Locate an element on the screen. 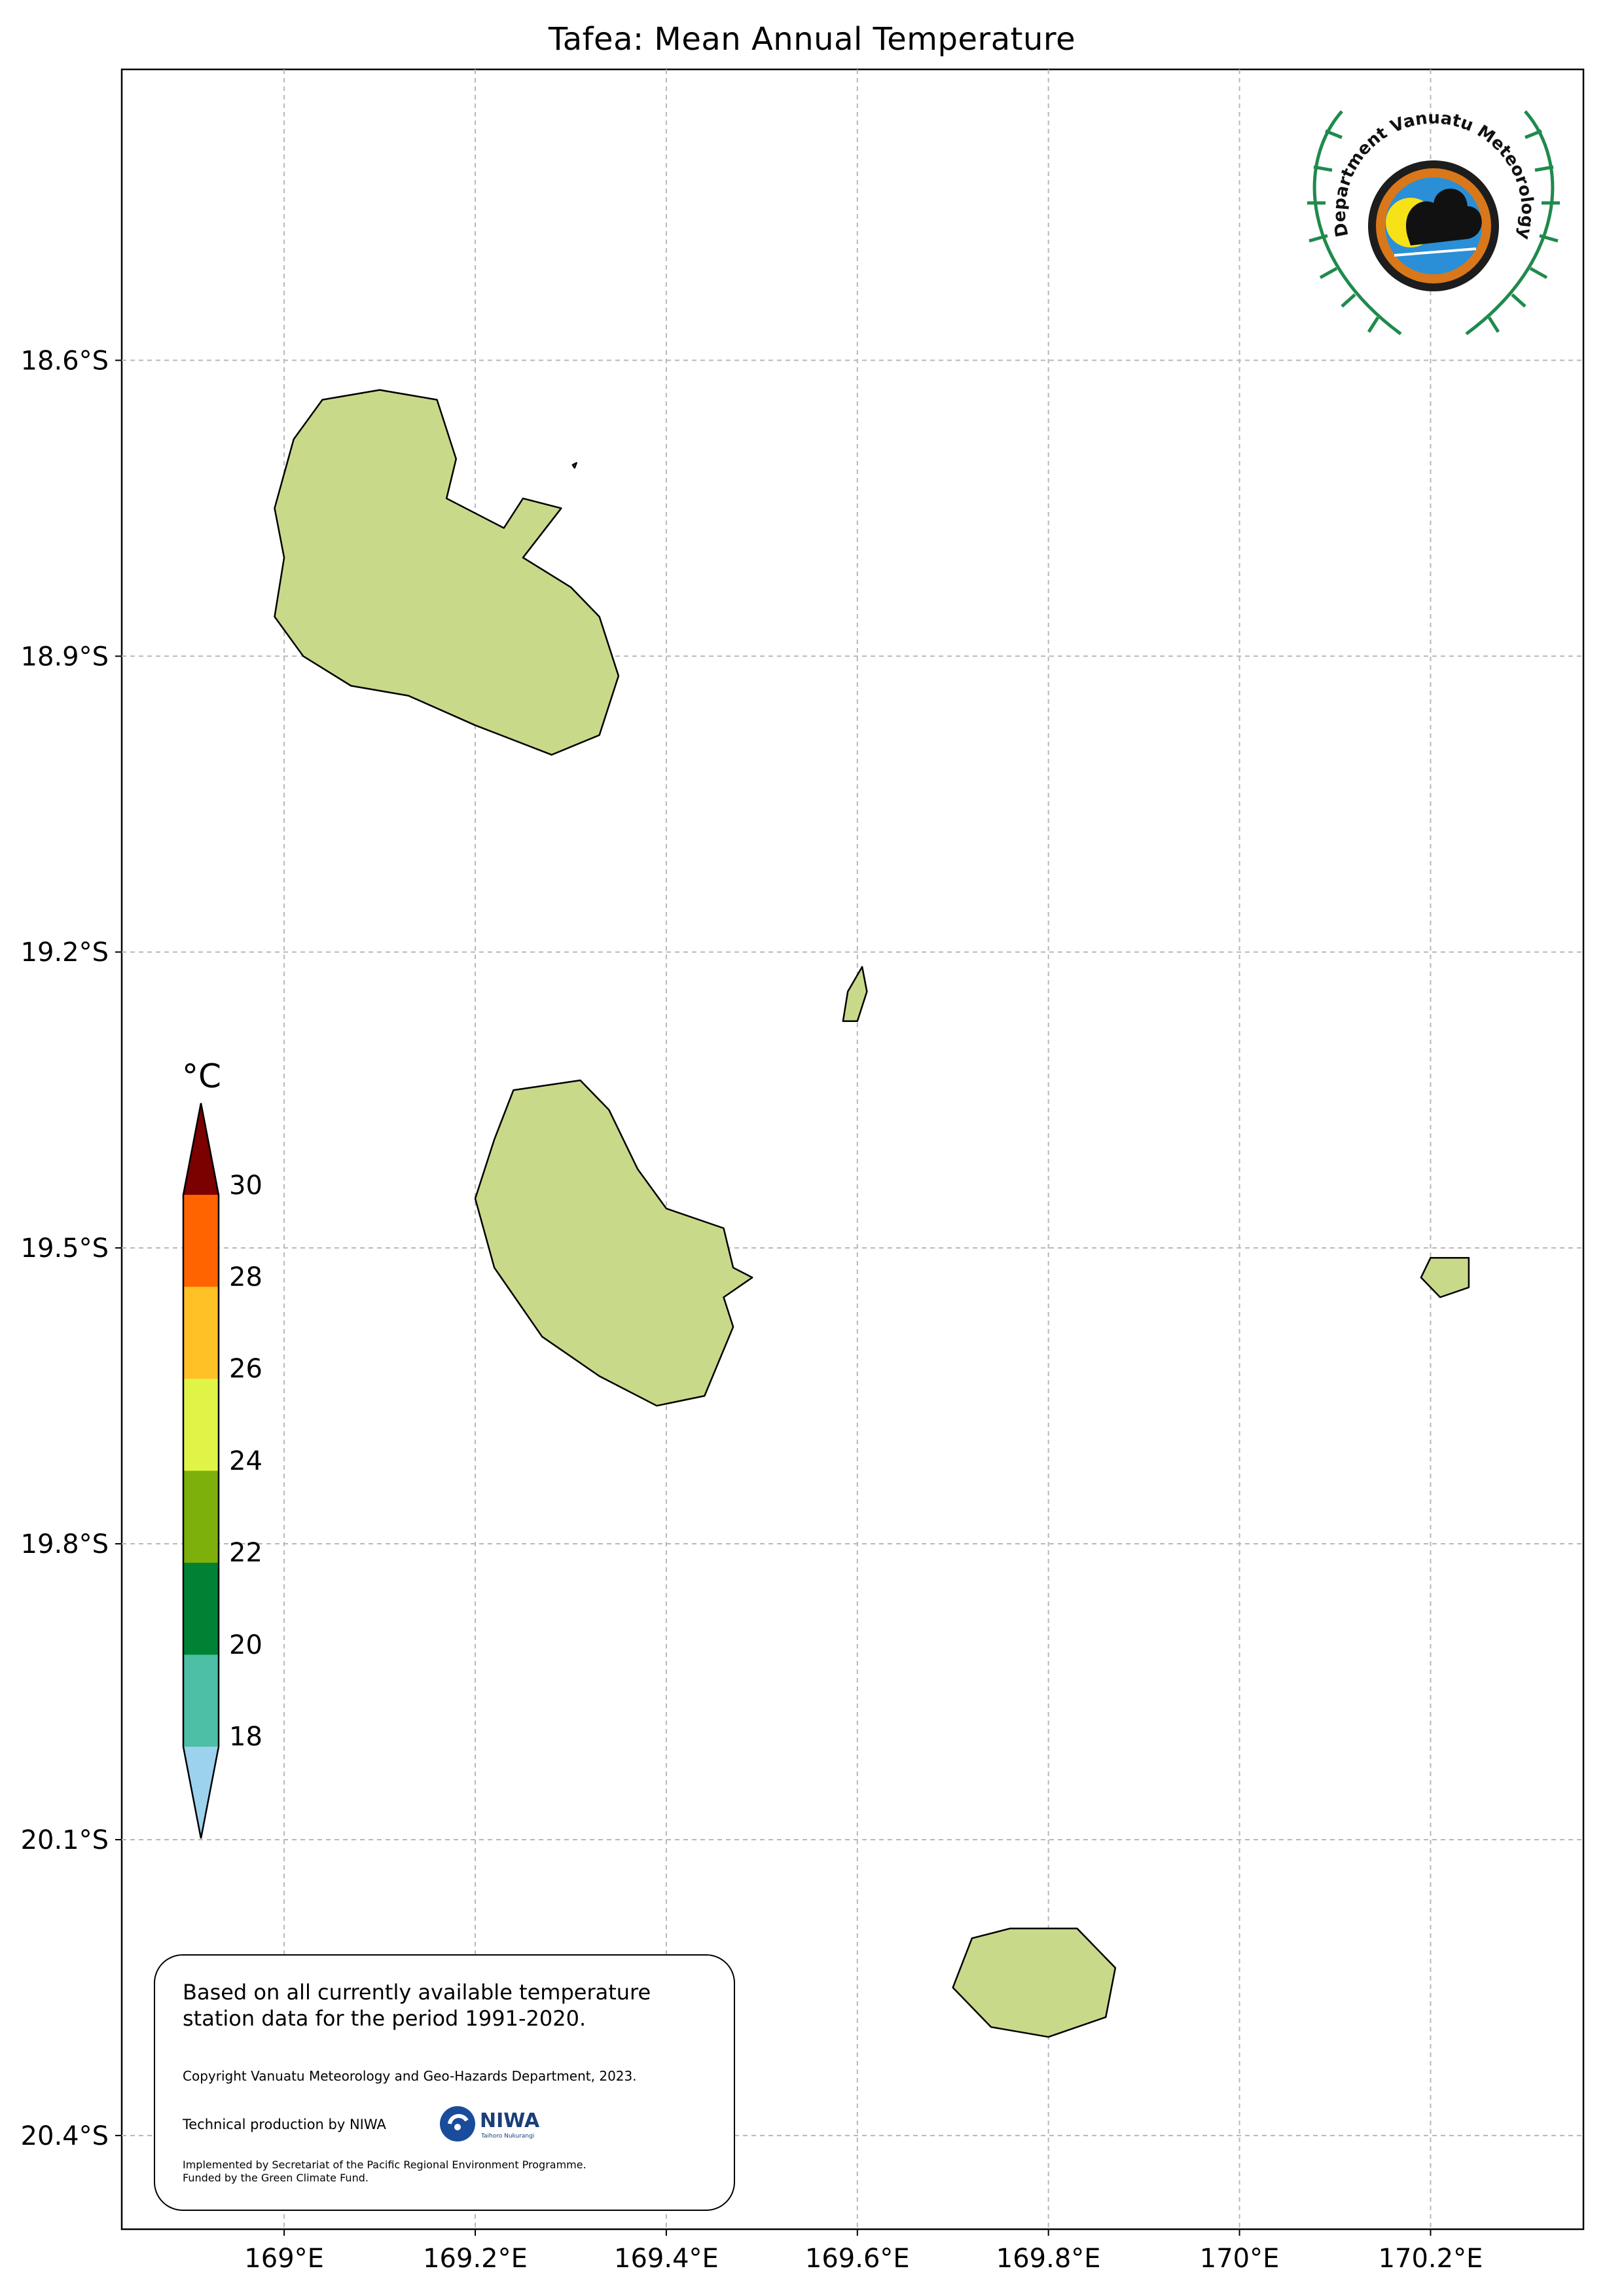  colorbar-tick-label: 26 is located at coordinates (245, 1369).